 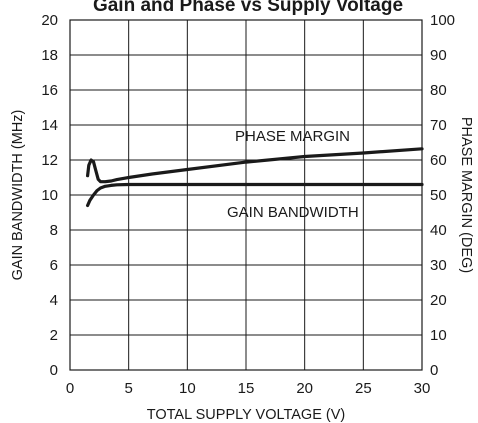 What do you see at coordinates (304, 388) in the screenshot?
I see `x-tick-label: 20` at bounding box center [304, 388].